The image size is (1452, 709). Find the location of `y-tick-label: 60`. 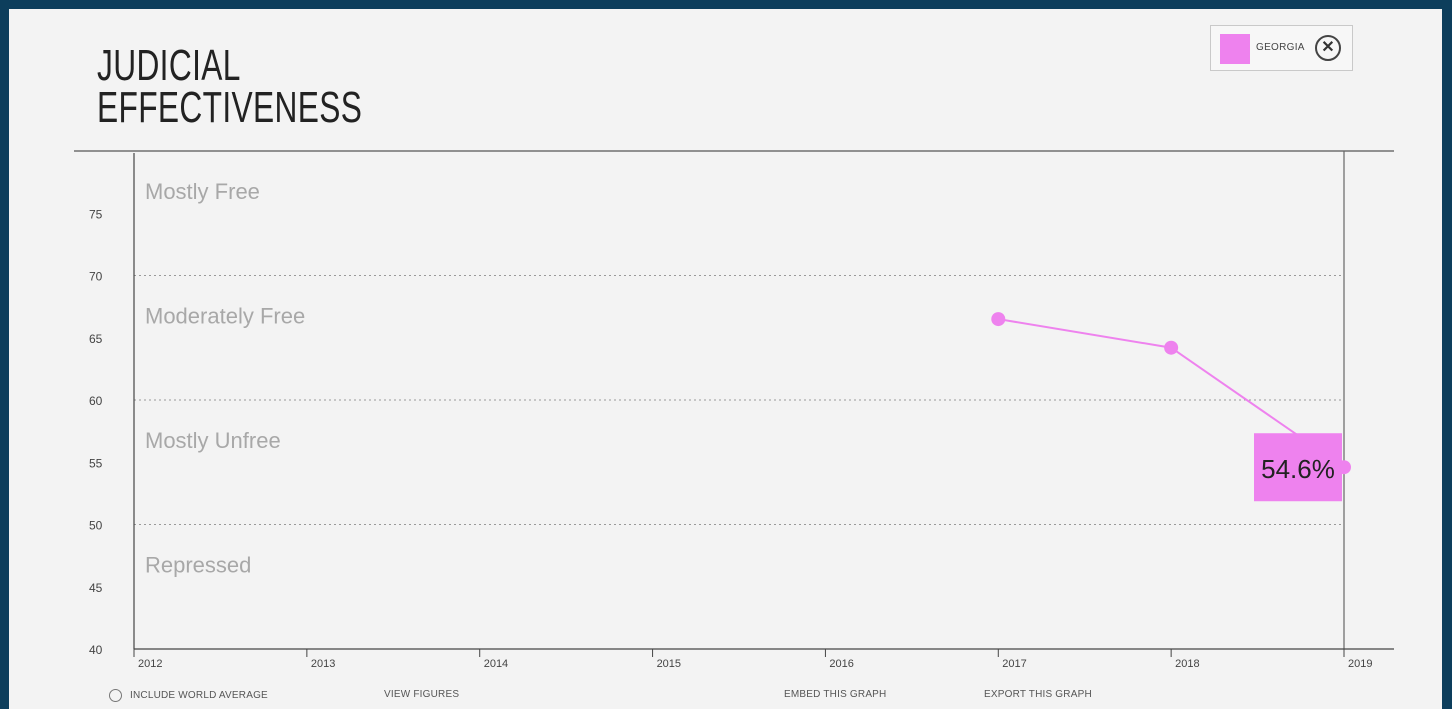

y-tick-label: 60 is located at coordinates (96, 401).